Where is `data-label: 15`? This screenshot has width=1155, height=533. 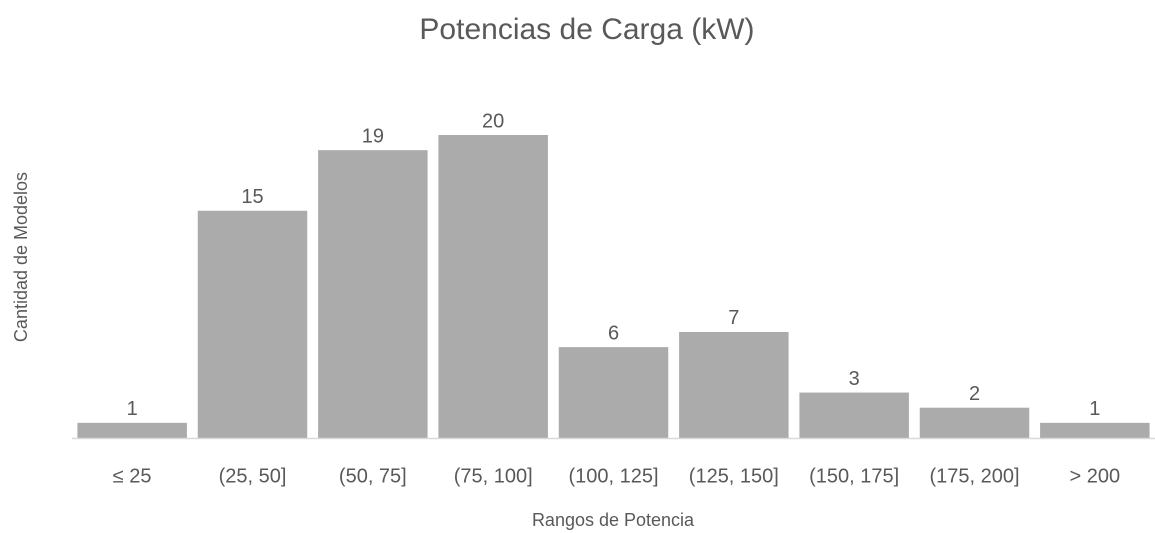
data-label: 15 is located at coordinates (252, 197).